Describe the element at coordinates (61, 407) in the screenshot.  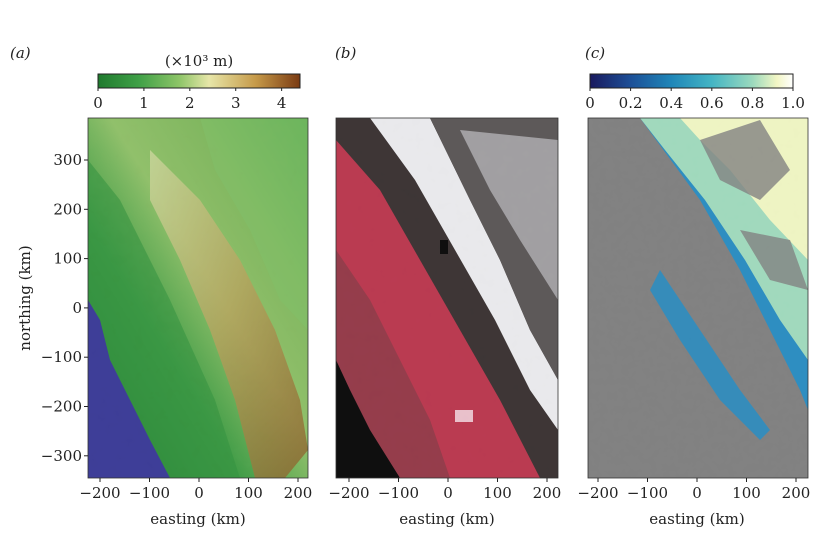
I see `y-tick-label: −200` at that location.